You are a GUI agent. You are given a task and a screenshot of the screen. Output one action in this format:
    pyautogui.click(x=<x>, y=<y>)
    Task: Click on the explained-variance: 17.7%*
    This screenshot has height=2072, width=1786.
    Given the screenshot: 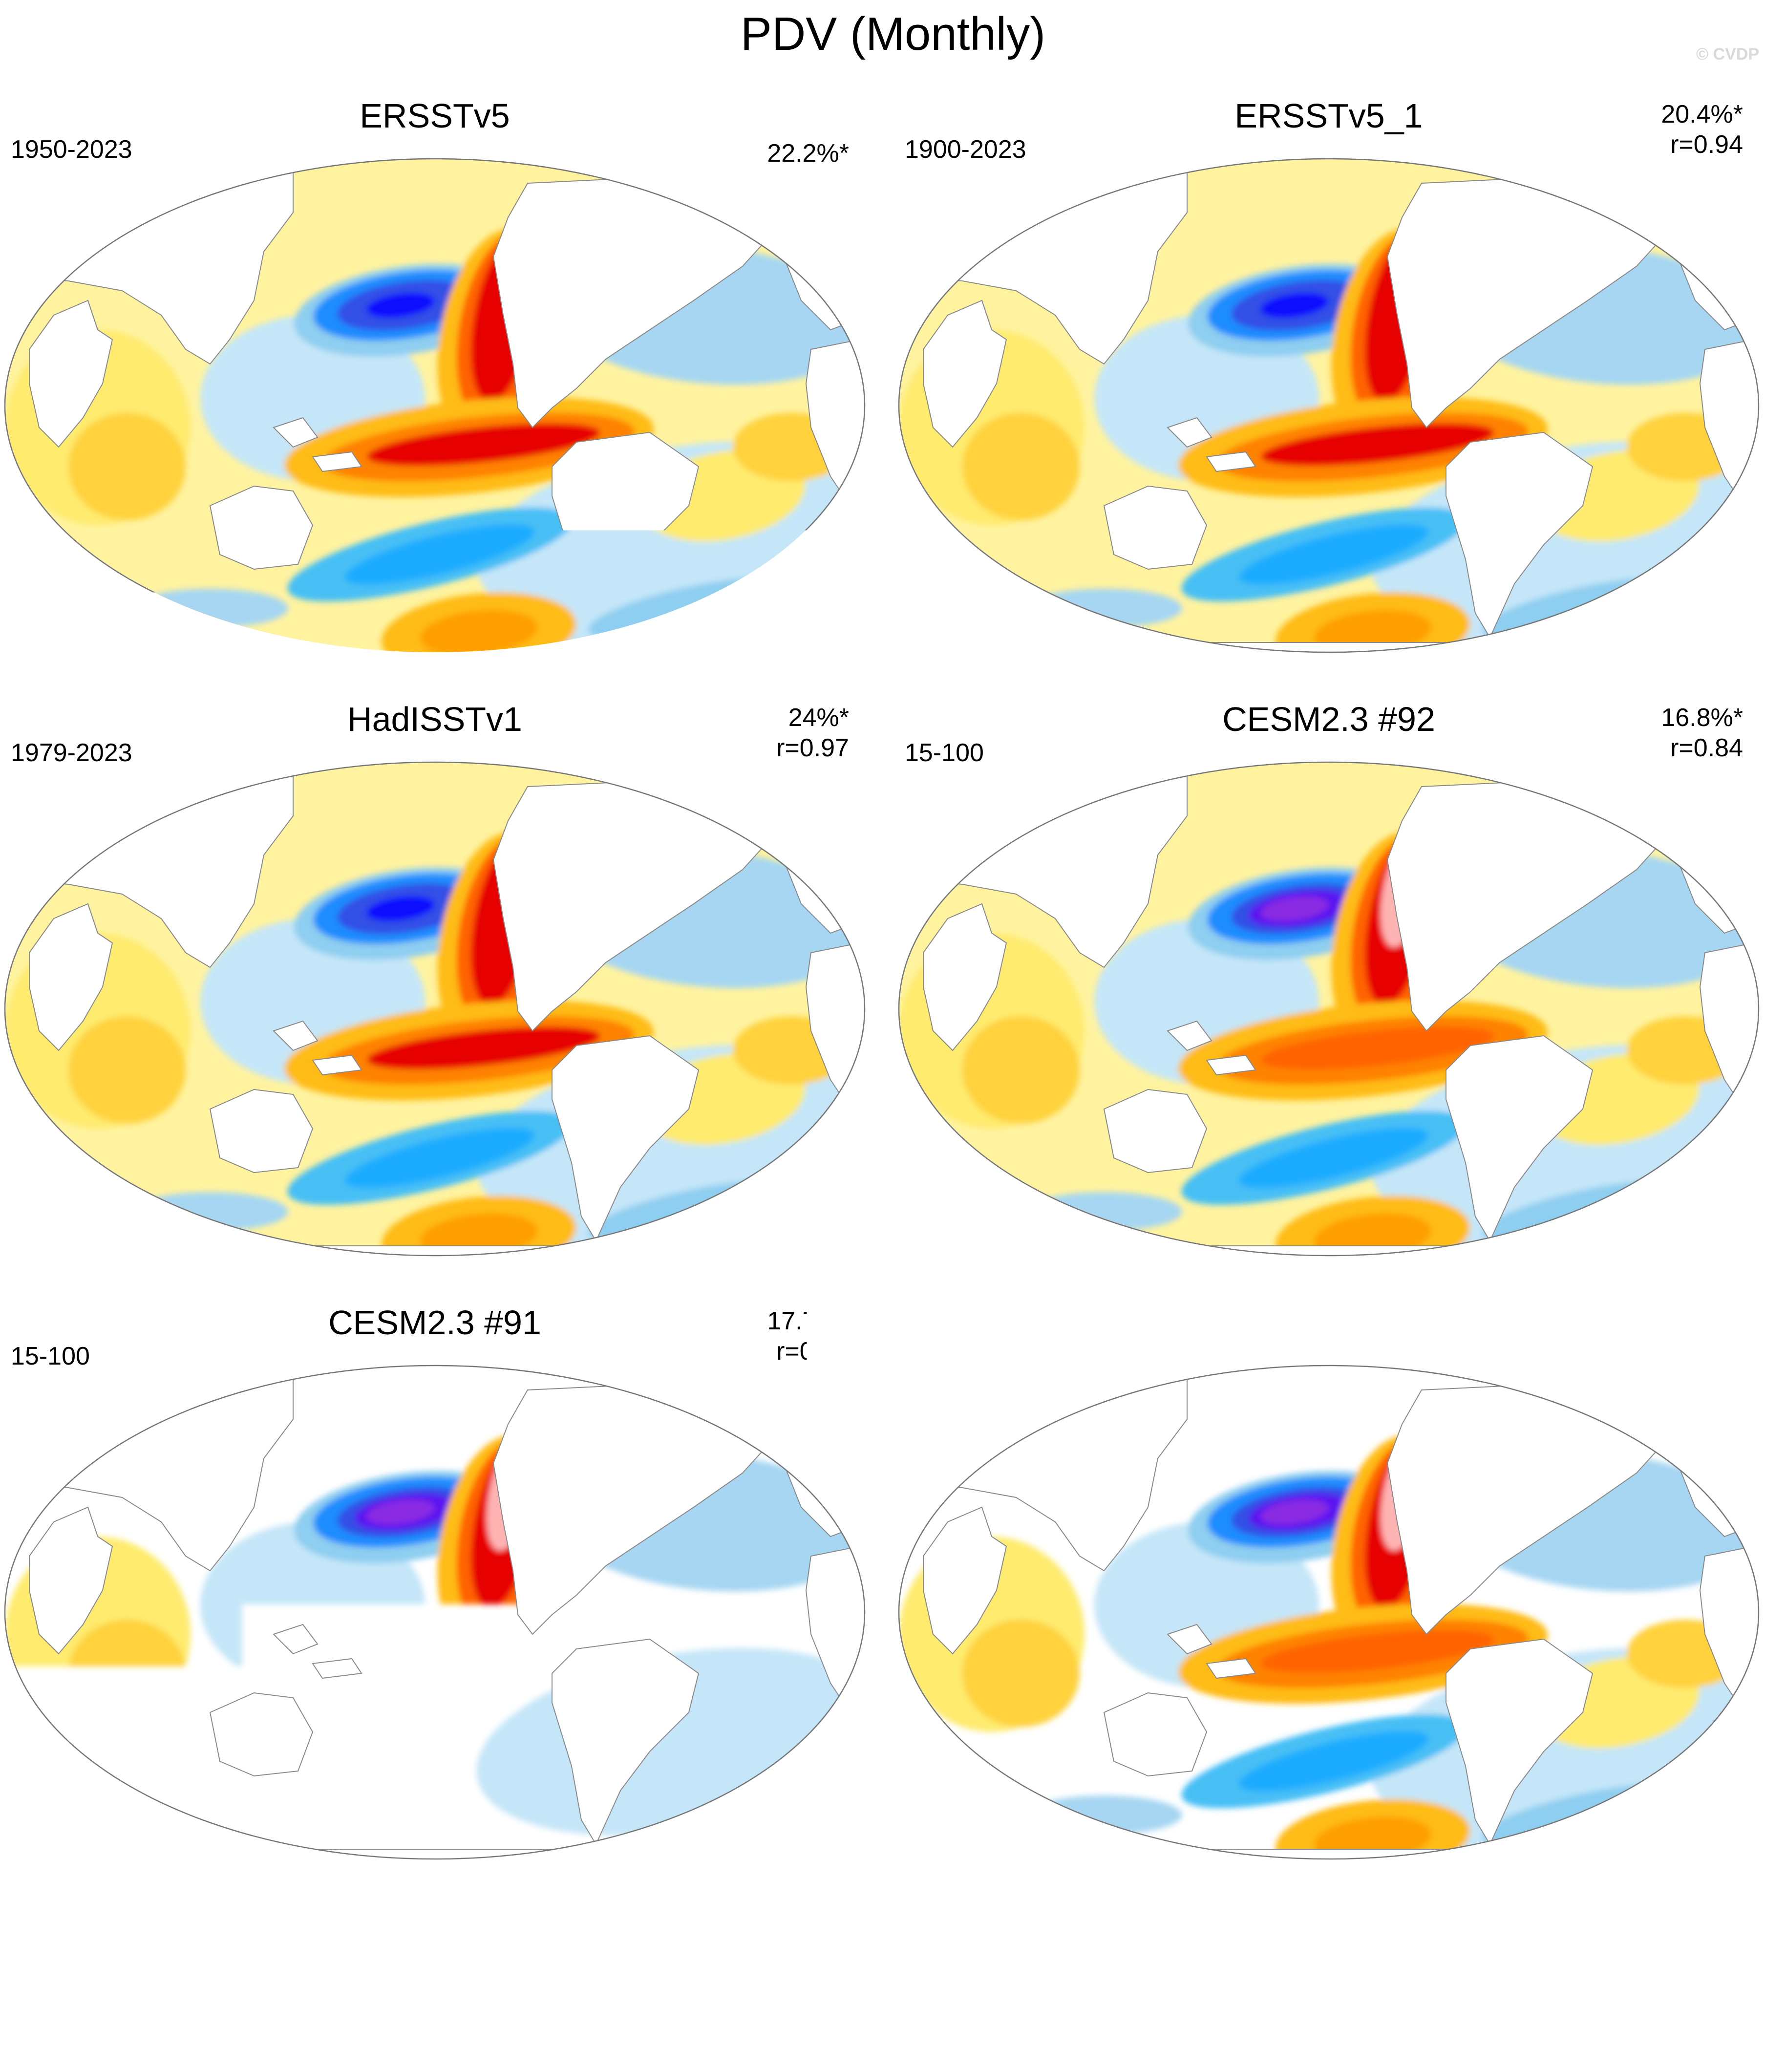 What is the action you would take?
    pyautogui.click(x=808, y=1321)
    